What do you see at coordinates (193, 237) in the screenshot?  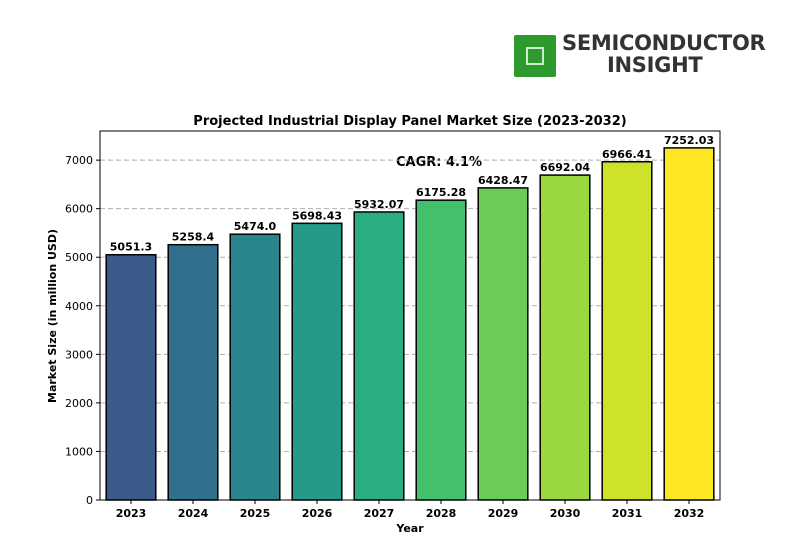 I see `value-label: 5258.4` at bounding box center [193, 237].